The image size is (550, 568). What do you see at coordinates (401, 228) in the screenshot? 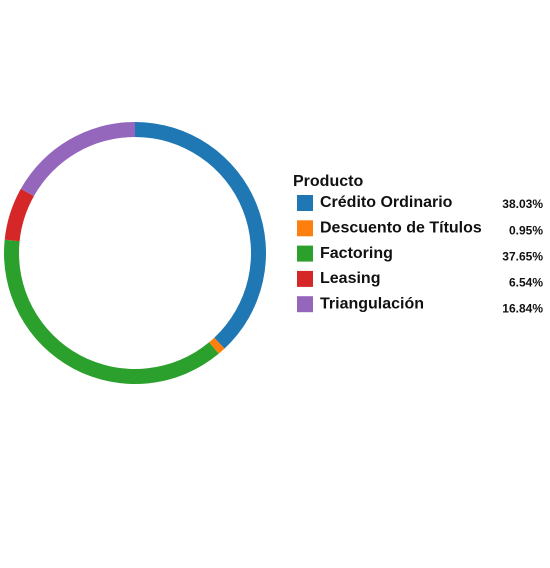
I see `legend-label: Descuento de Títulos` at bounding box center [401, 228].